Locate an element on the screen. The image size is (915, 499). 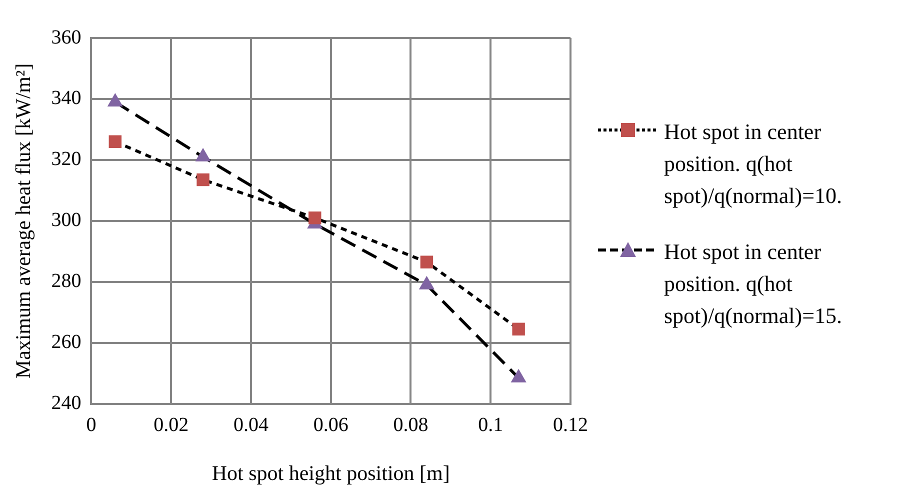
x-tick-label: 0.1 is located at coordinates (491, 425).